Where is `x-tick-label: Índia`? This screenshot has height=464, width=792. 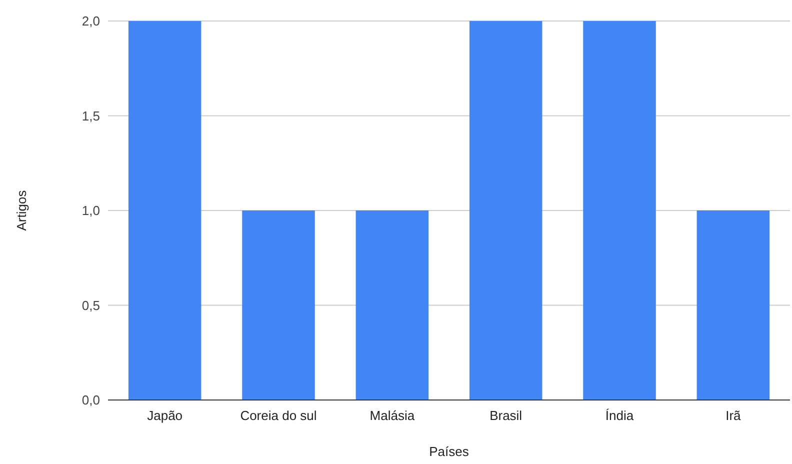
x-tick-label: Índia is located at coordinates (619, 415).